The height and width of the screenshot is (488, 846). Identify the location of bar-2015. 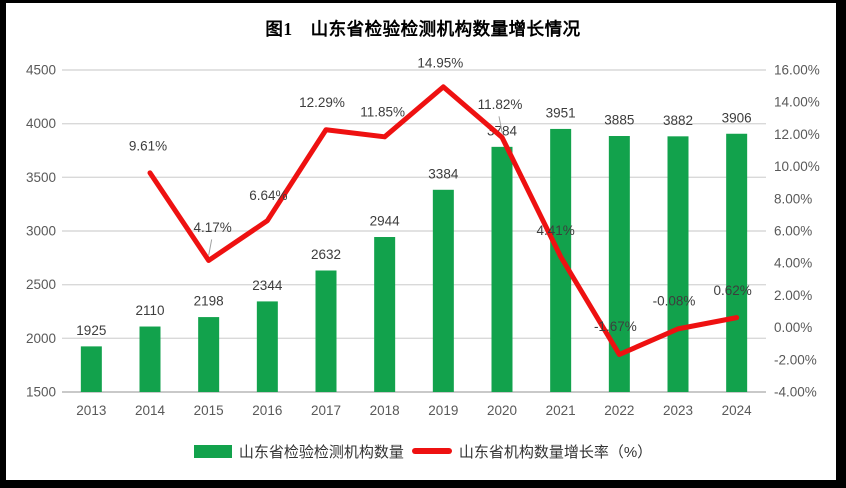
(209, 354).